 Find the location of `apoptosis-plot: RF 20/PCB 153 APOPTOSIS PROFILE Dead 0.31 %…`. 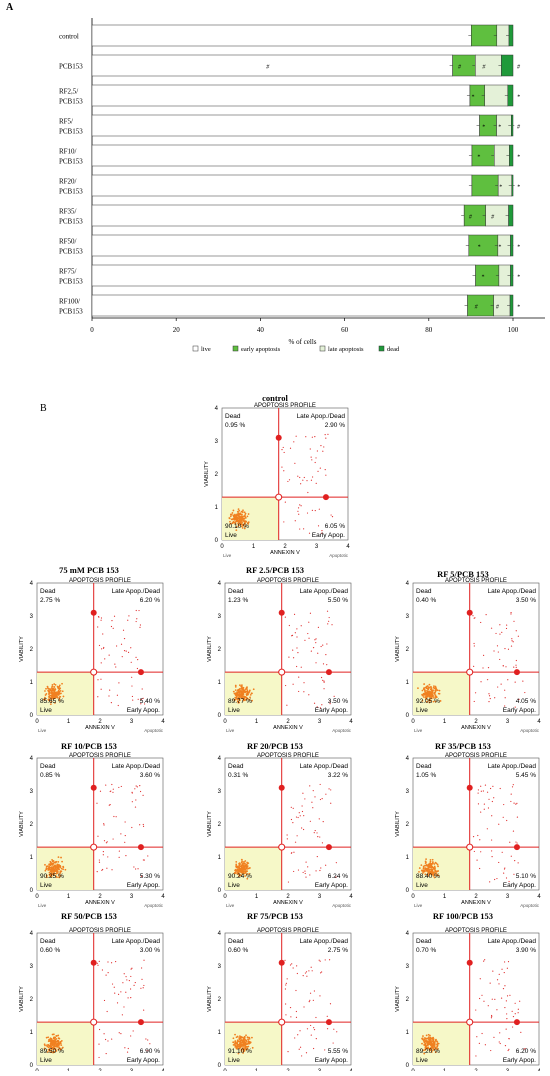

apoptosis-plot: RF 20/PCB 153 APOPTOSIS PROFILE Dead 0.31 %… is located at coordinates (280, 824).